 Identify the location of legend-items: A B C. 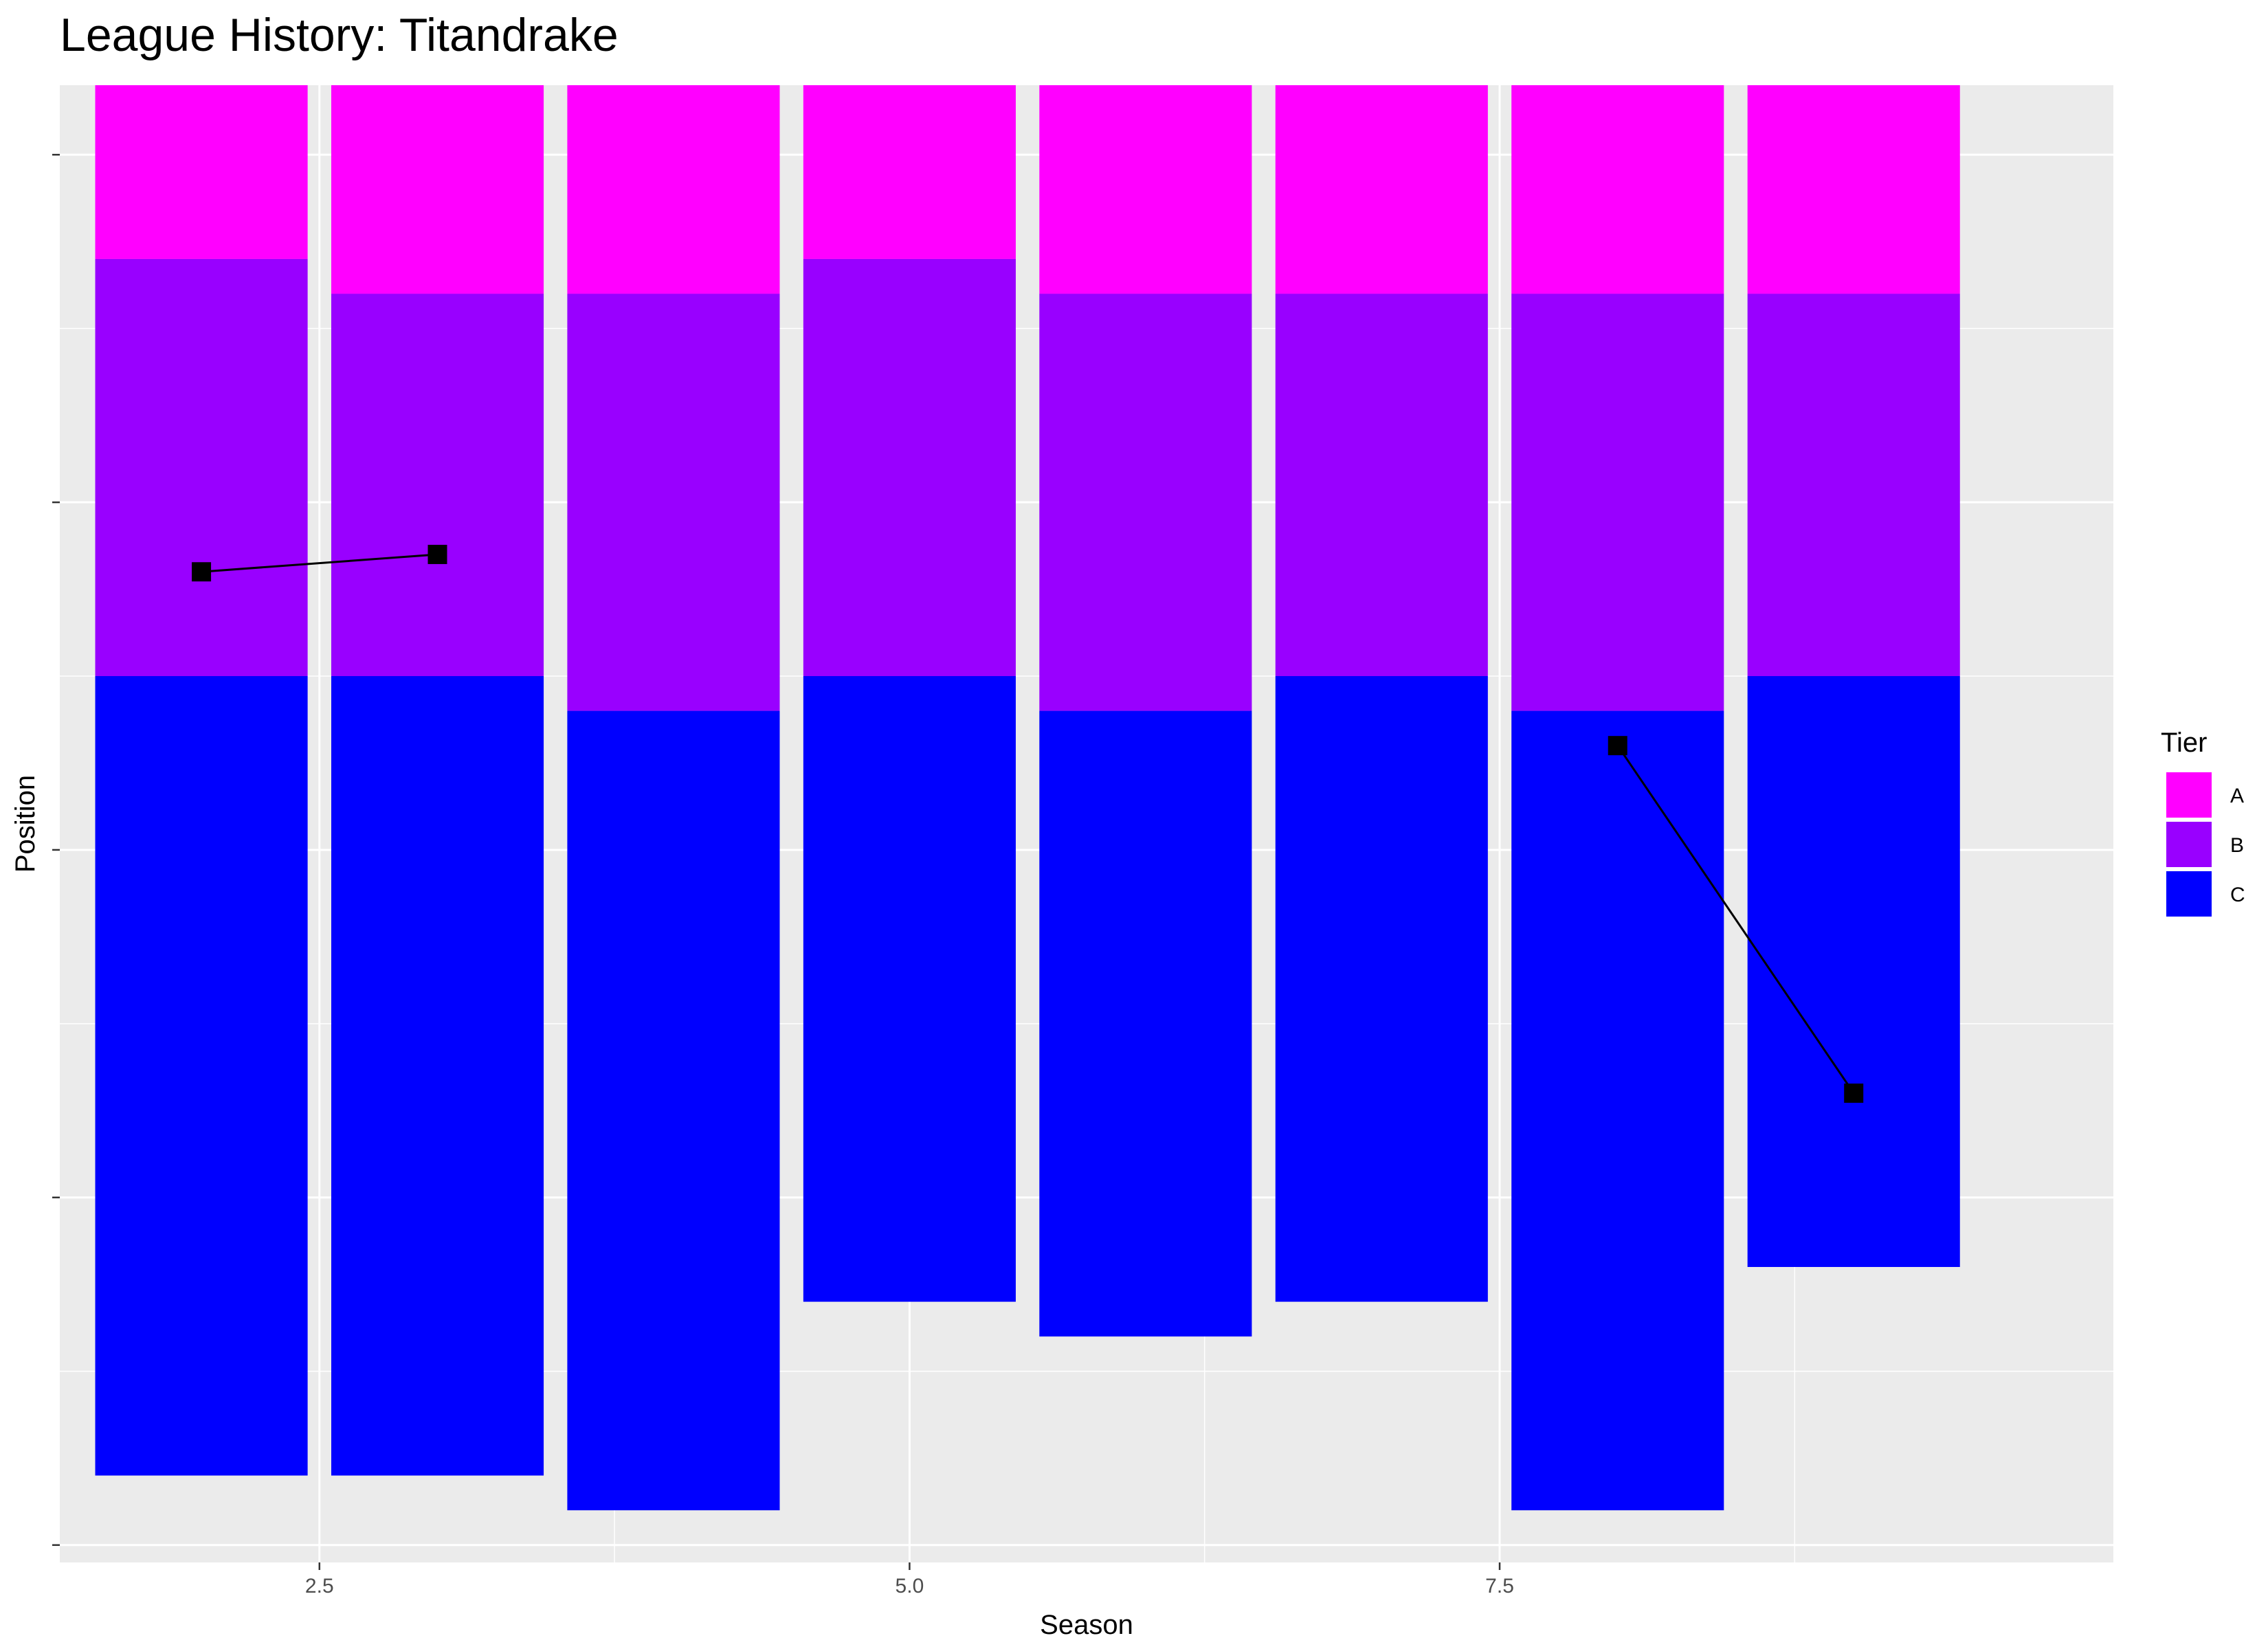
(2205, 844).